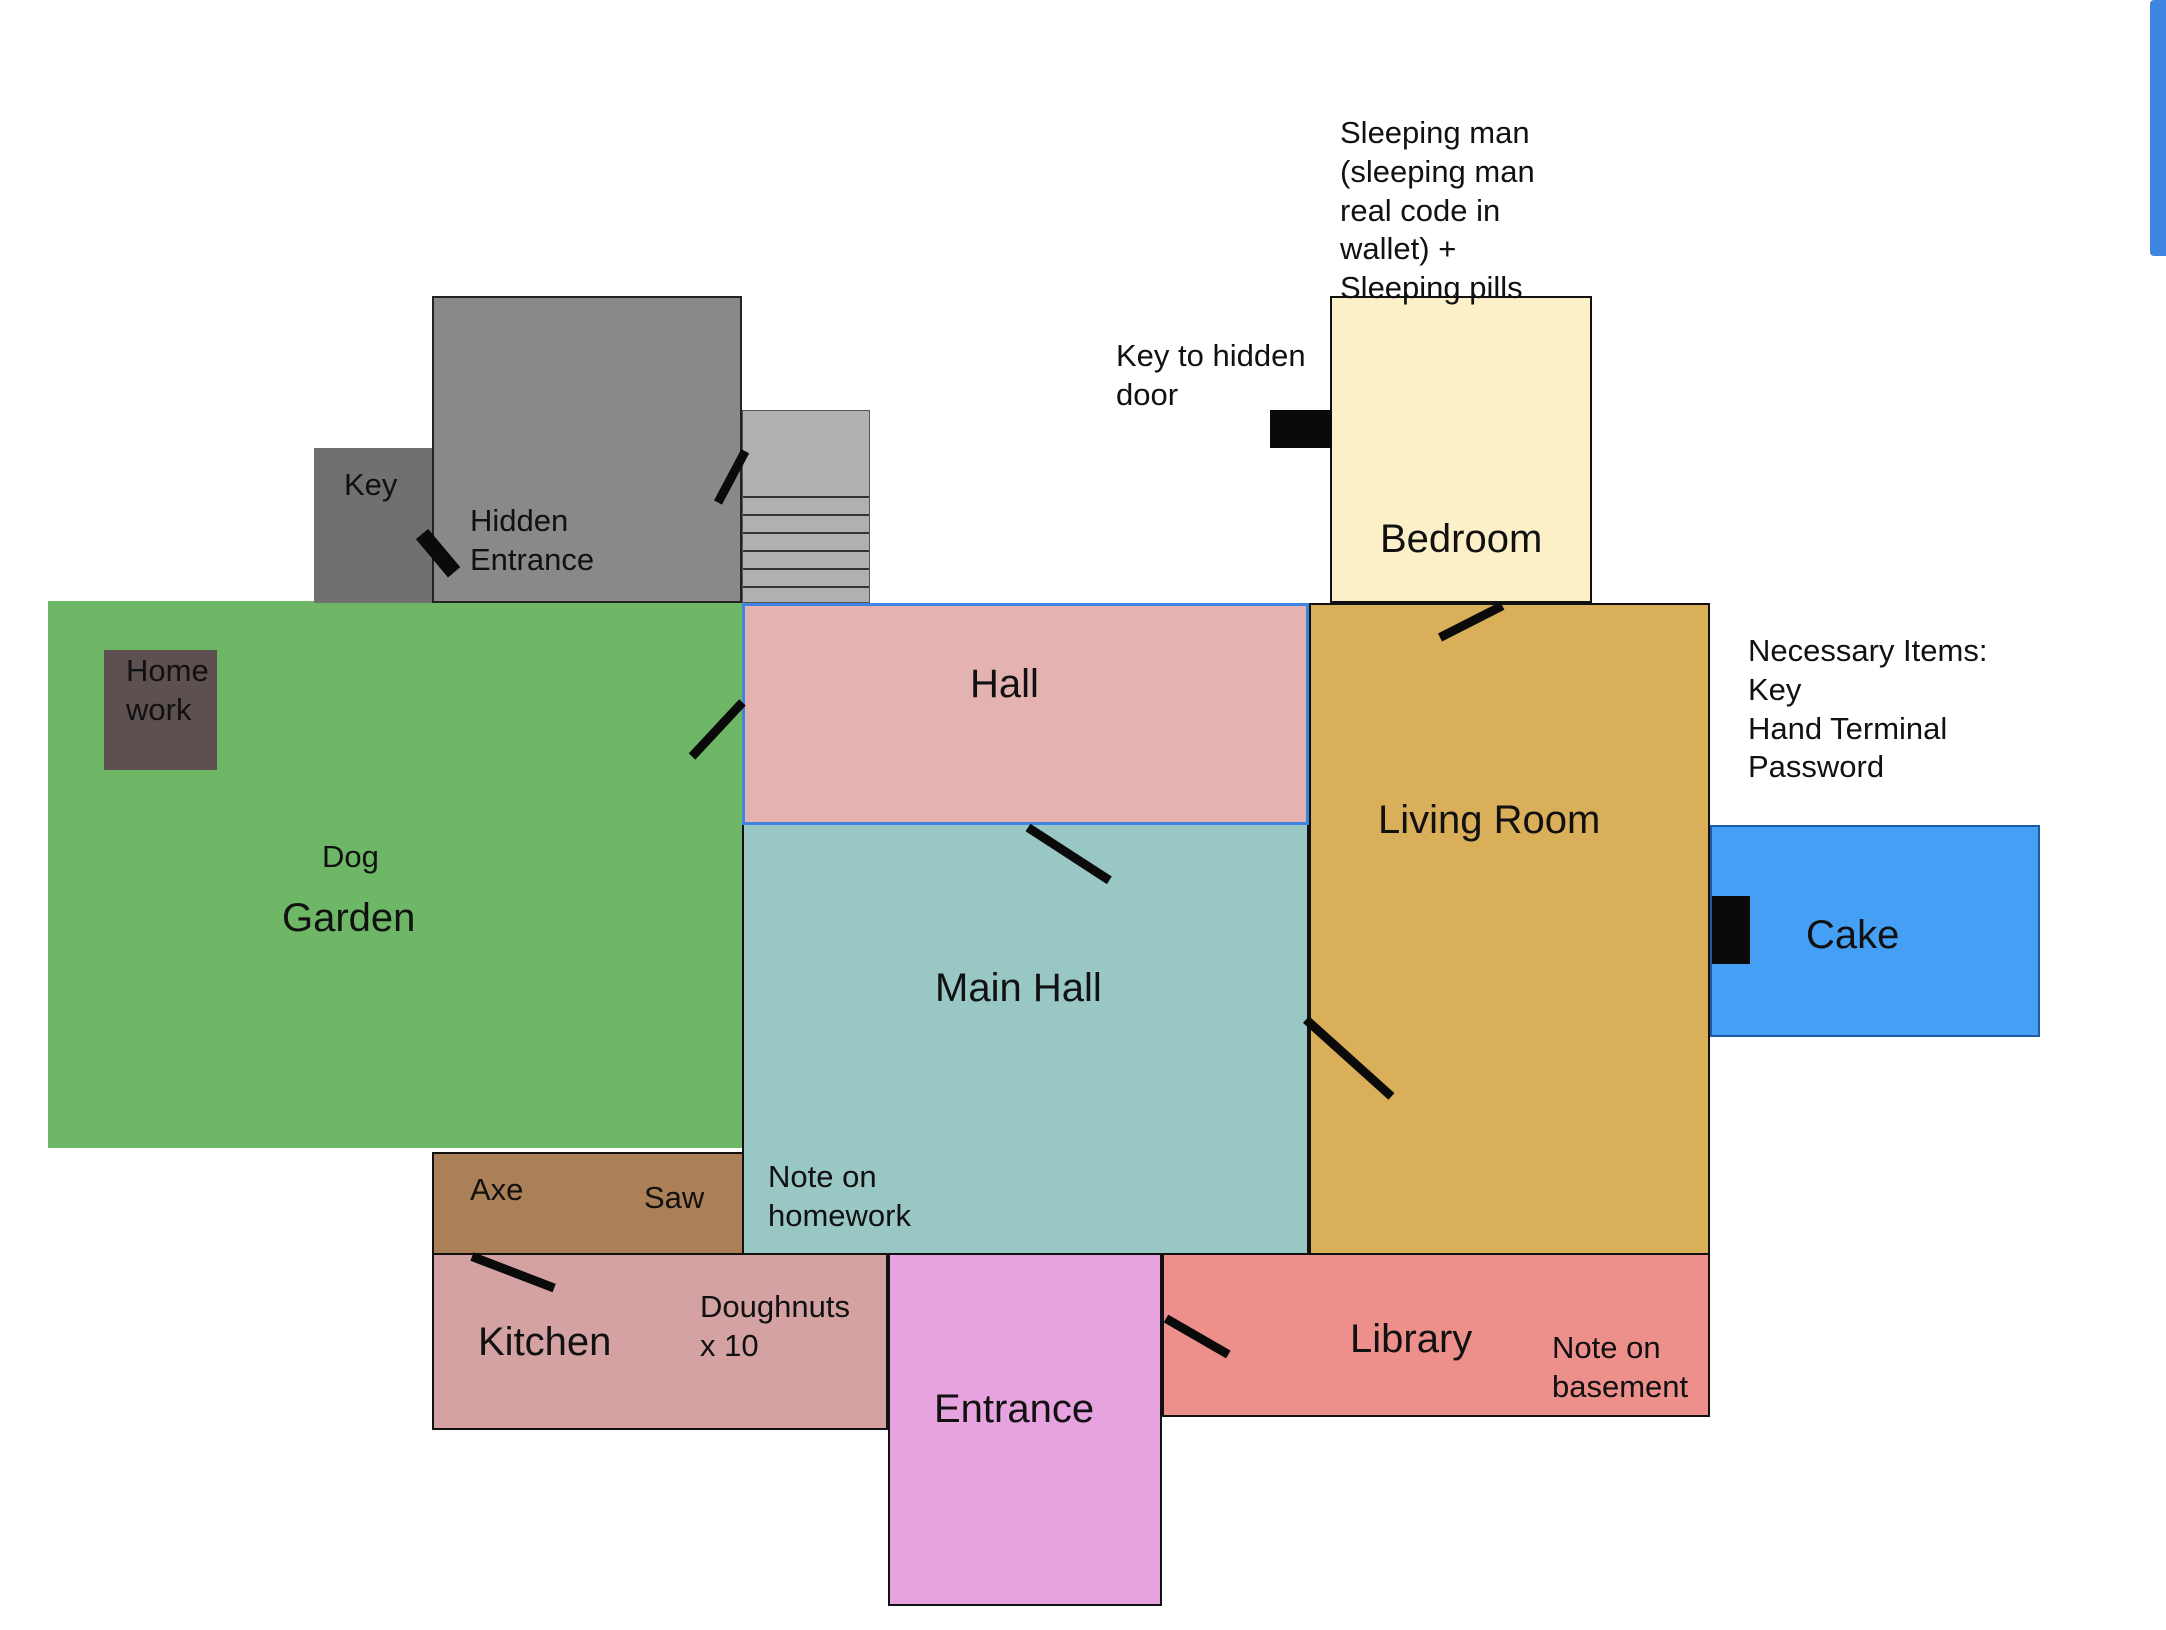  Describe the element at coordinates (532, 540) in the screenshot. I see `hidden-entrance-label: Hidden Entrance` at that location.